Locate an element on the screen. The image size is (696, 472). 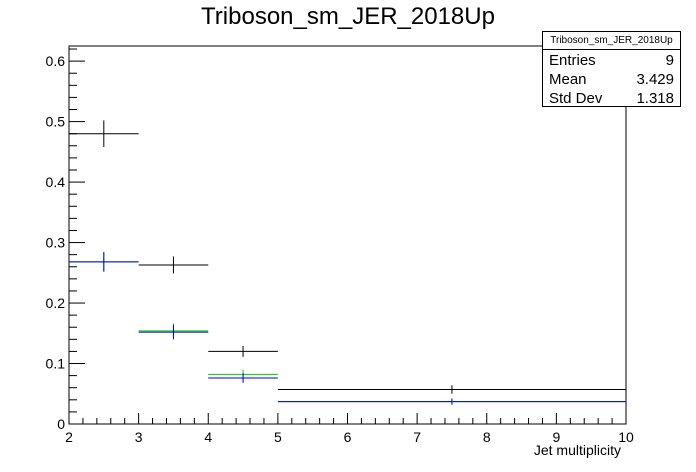
x-axis-label: Jet multiplicity is located at coordinates (577, 450).